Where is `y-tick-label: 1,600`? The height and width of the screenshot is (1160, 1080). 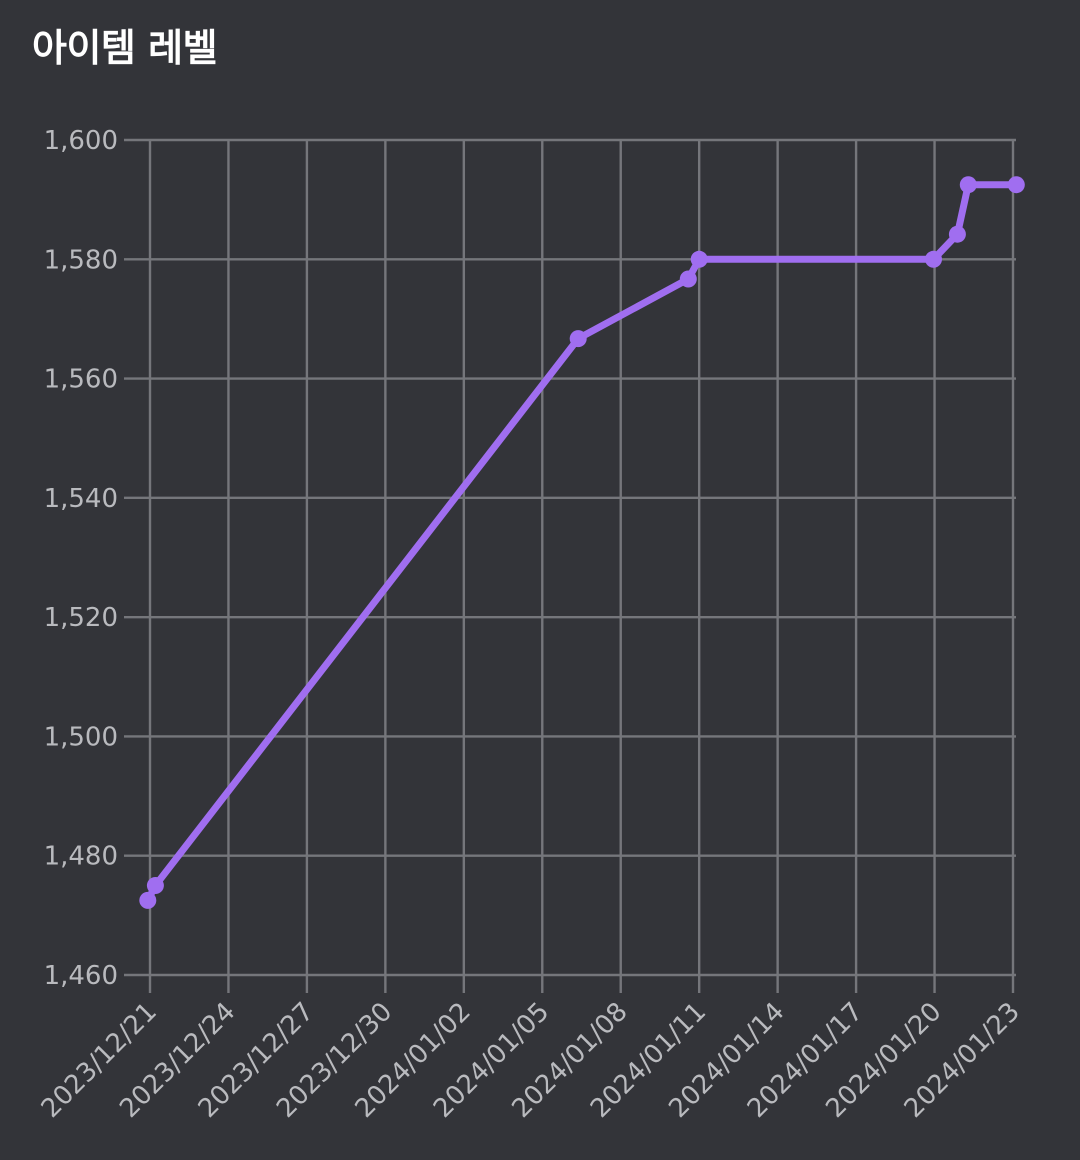 y-tick-label: 1,600 is located at coordinates (81, 141).